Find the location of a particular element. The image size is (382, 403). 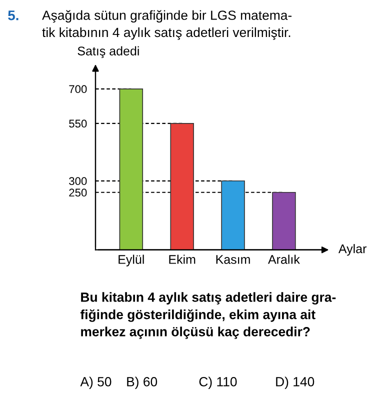

x-tick-label: Aralık is located at coordinates (284, 259).